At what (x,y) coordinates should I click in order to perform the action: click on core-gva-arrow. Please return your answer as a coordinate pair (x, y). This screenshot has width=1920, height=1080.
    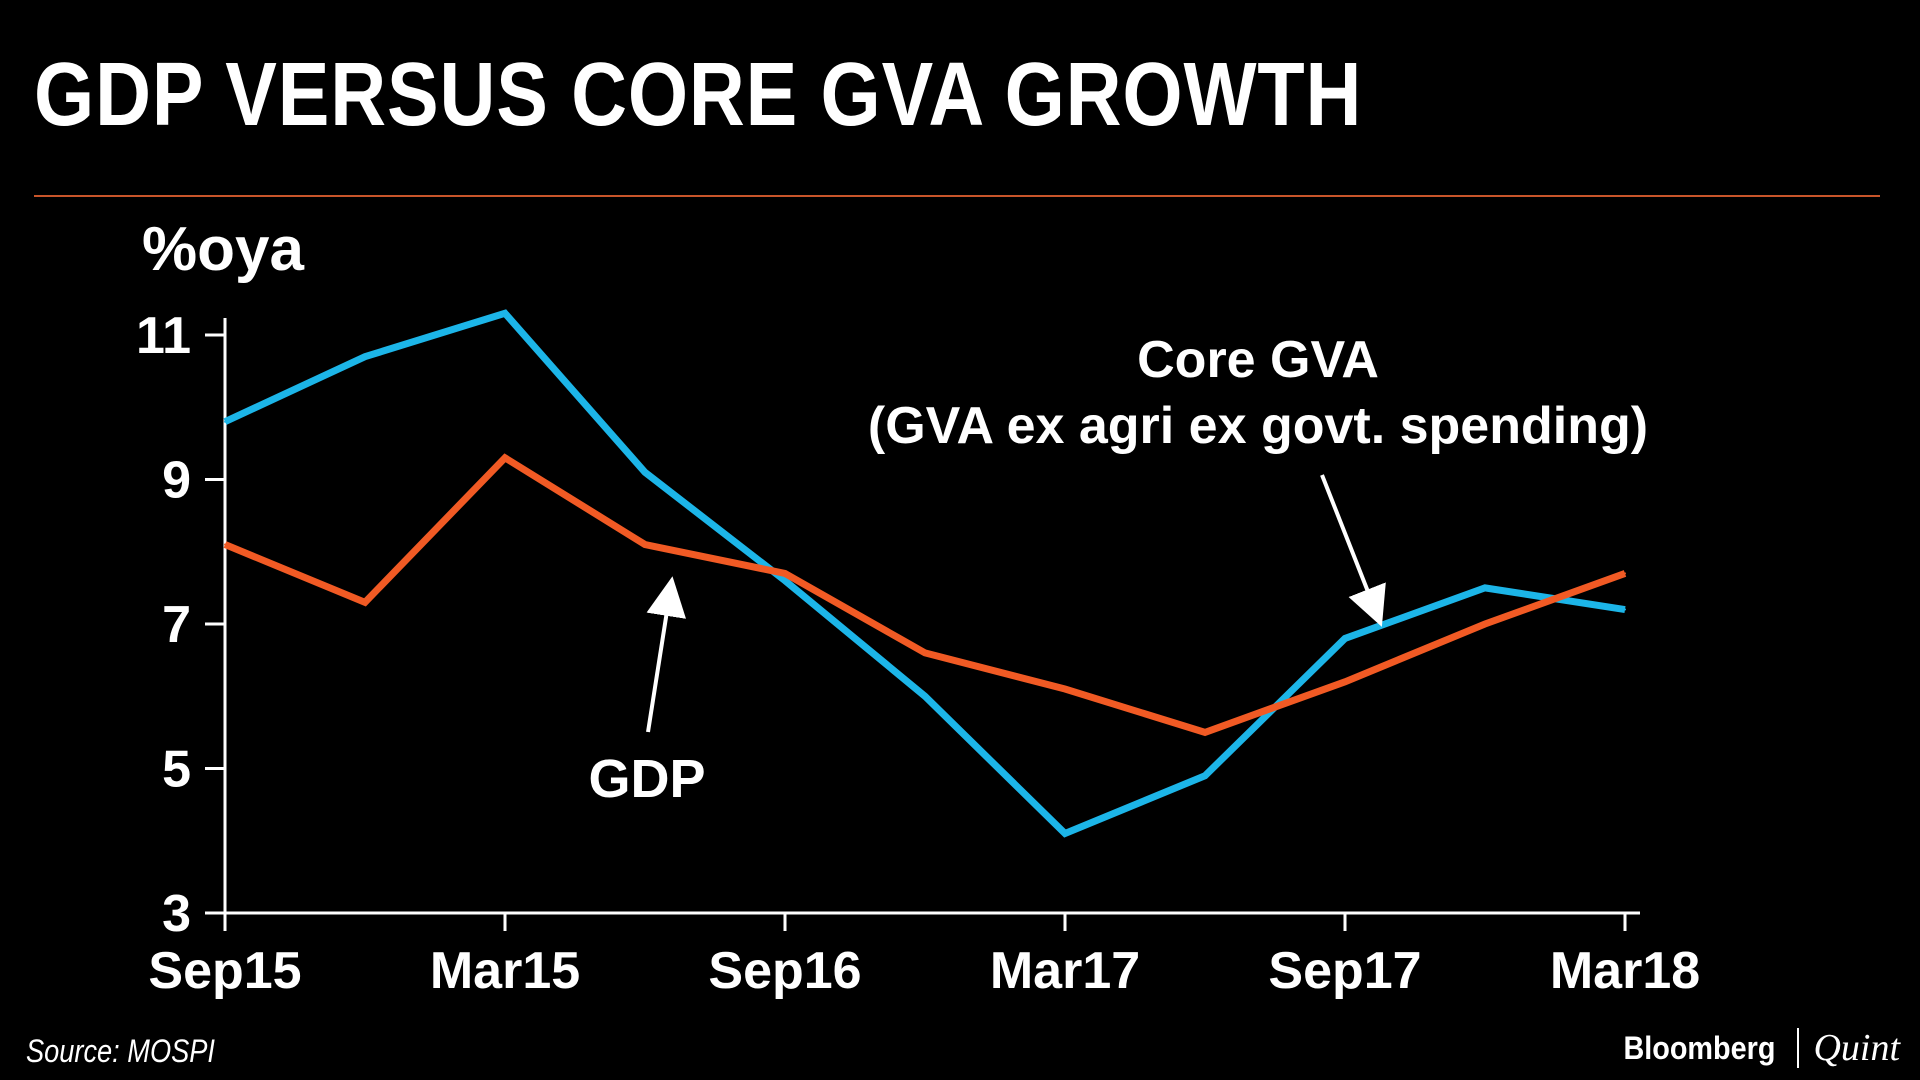
    Looking at the image, I should click on (1353, 550).